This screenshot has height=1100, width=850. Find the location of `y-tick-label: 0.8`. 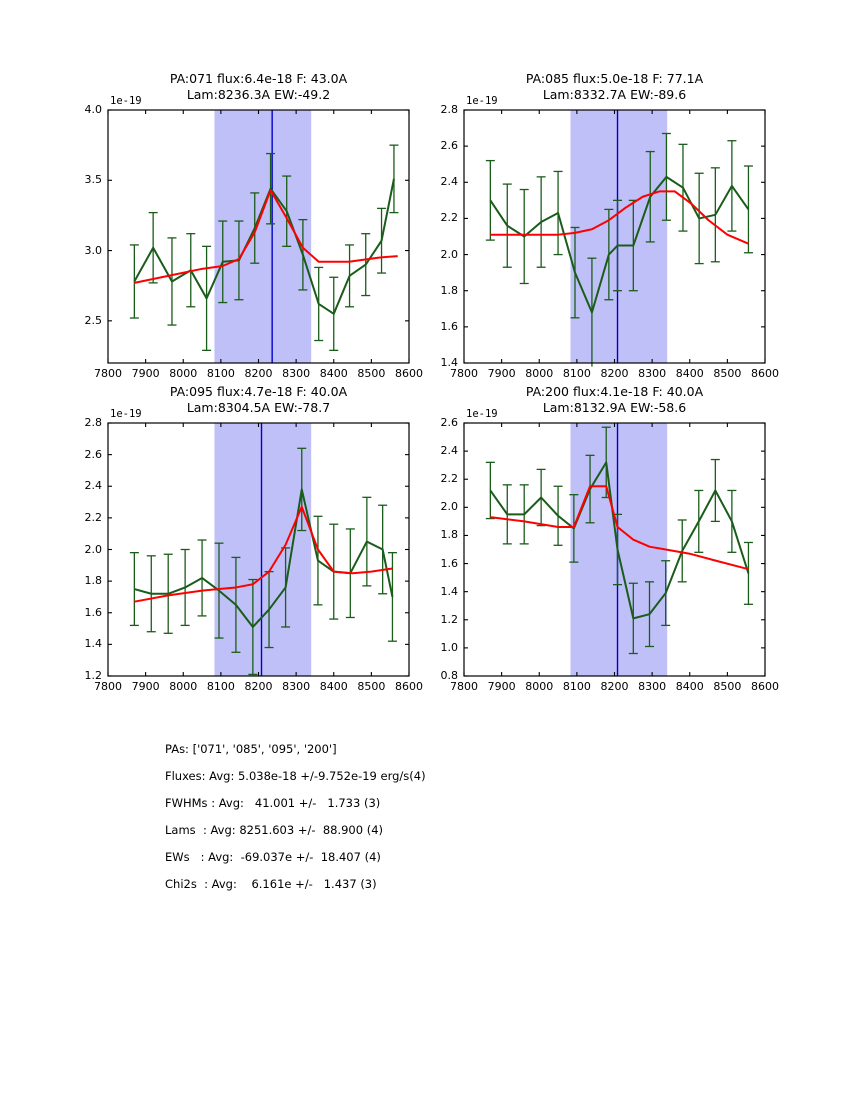

y-tick-label: 0.8 is located at coordinates (449, 675).